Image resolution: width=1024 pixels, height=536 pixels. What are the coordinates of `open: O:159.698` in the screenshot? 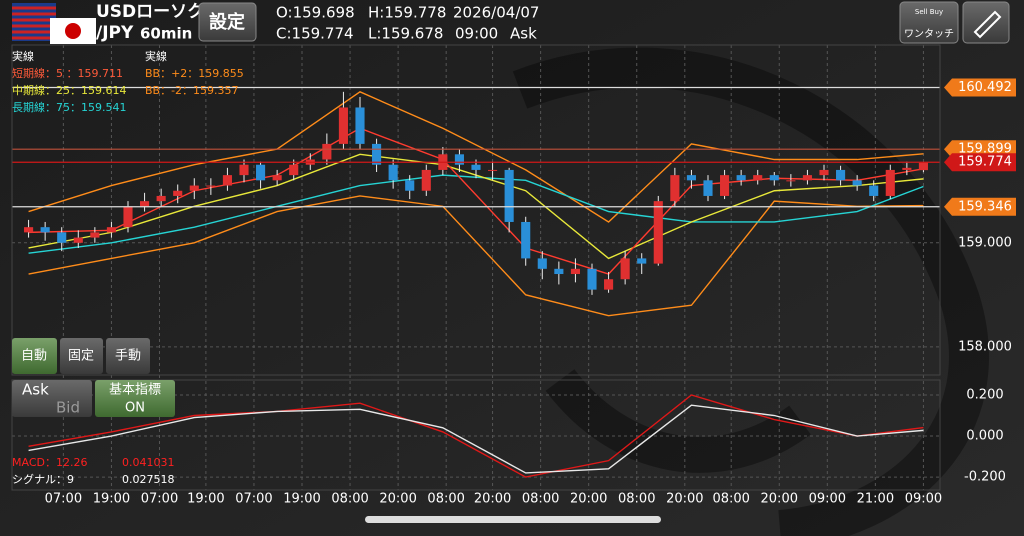 It's located at (315, 13).